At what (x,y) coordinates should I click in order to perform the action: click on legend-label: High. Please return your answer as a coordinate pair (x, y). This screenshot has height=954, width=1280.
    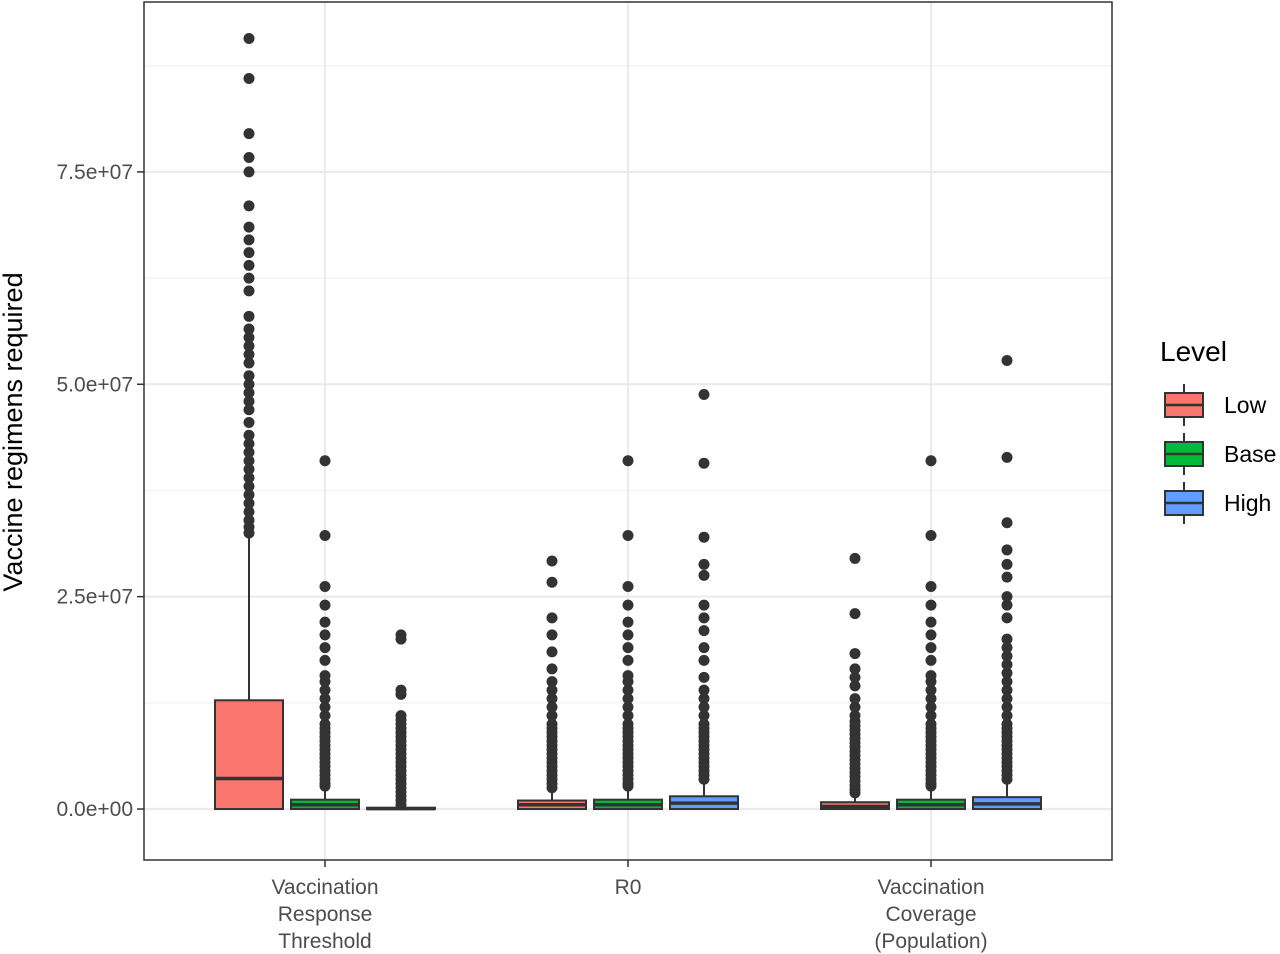
    Looking at the image, I should click on (1247, 503).